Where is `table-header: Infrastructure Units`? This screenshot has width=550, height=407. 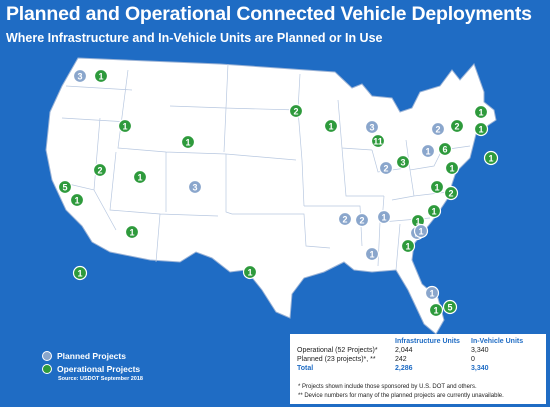 table-header: Infrastructure Units is located at coordinates (427, 341).